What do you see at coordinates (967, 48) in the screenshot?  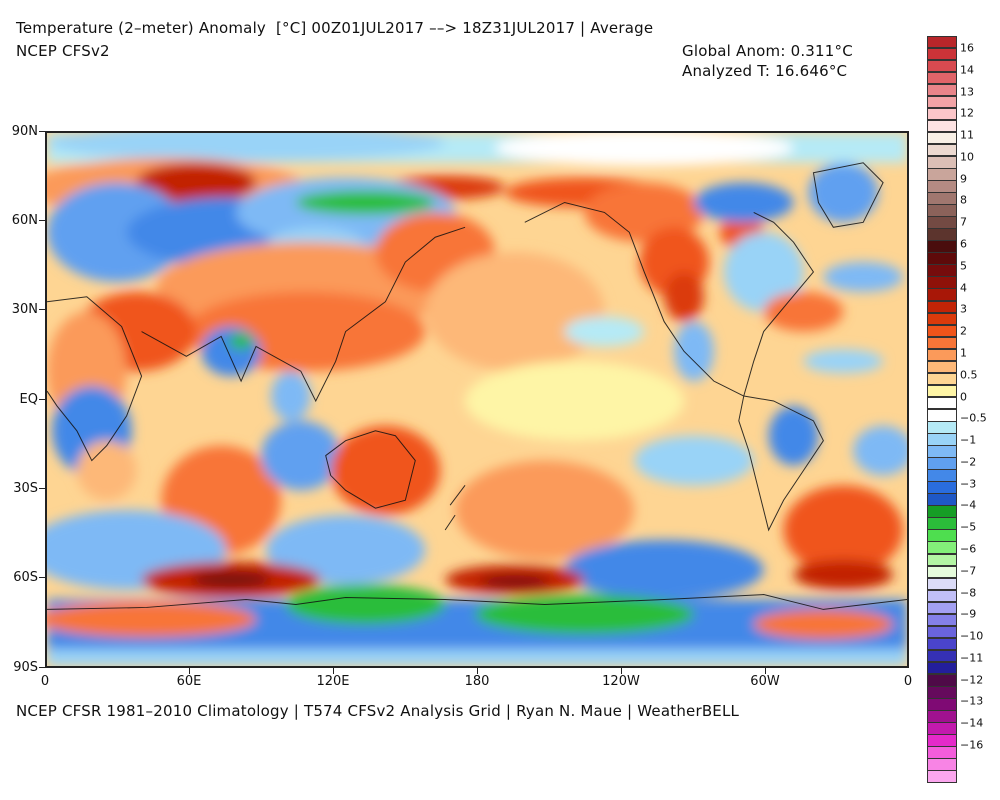 I see `color-legend-label: 16` at bounding box center [967, 48].